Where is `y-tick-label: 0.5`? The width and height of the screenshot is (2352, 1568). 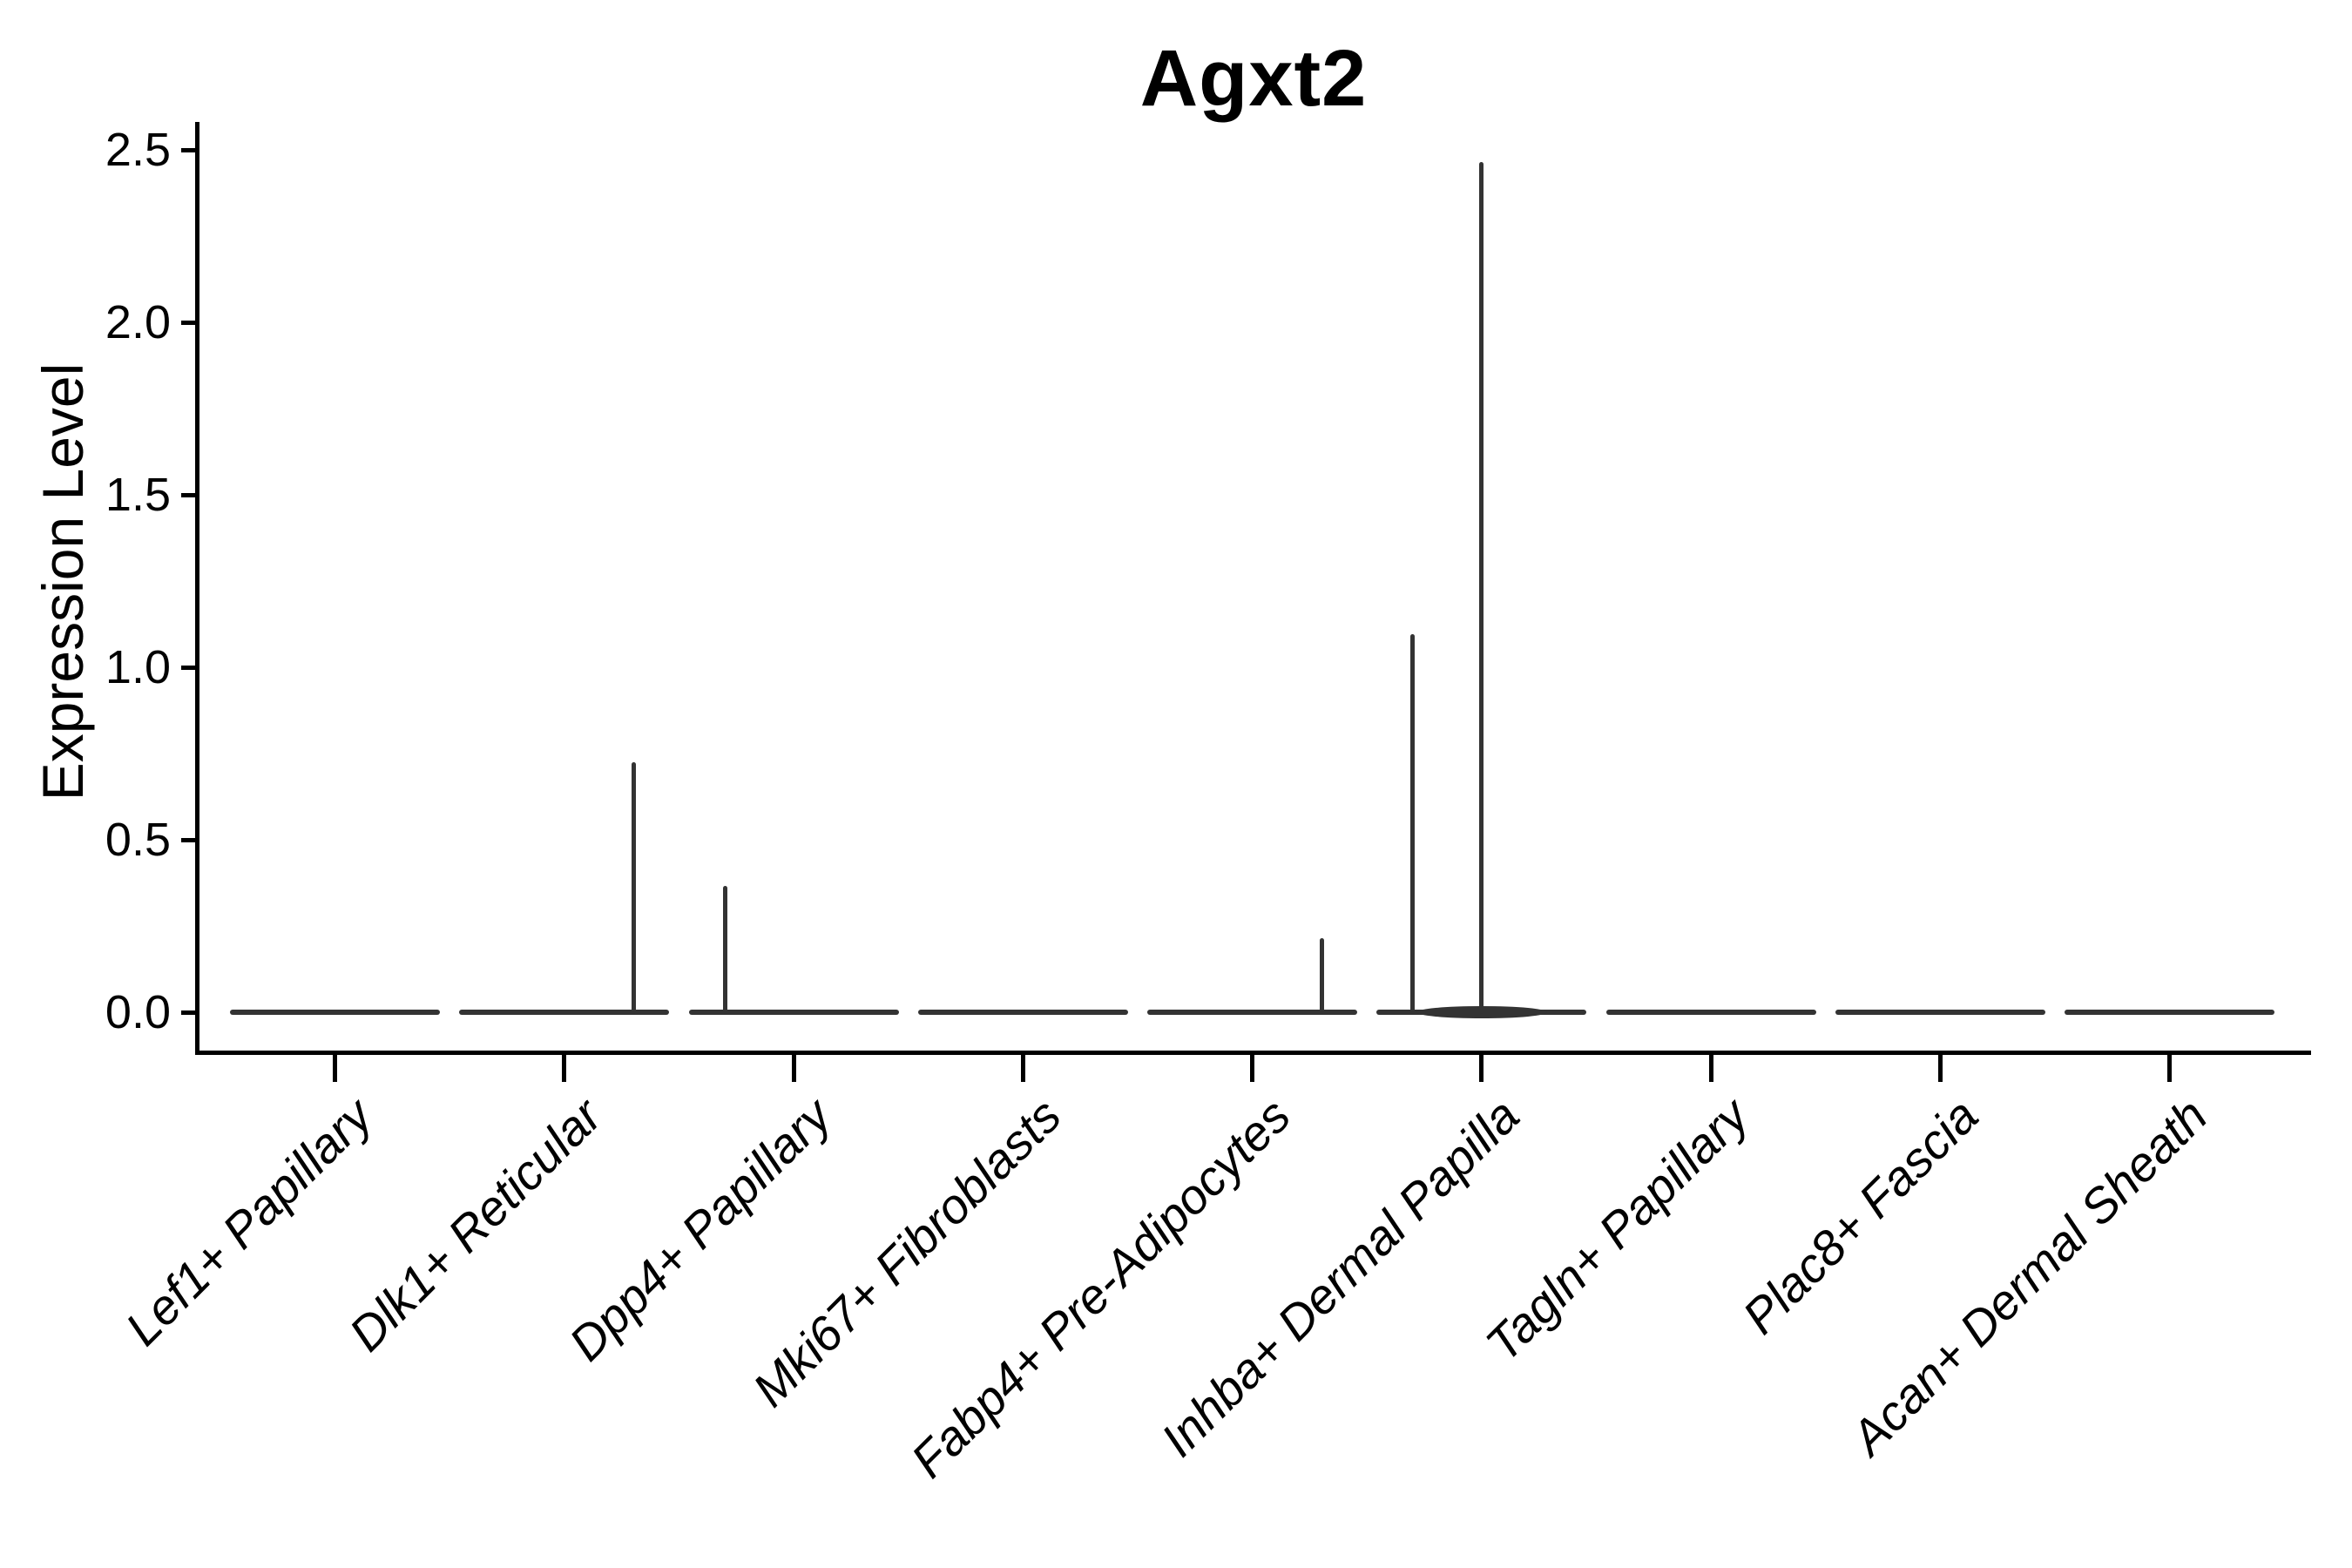 y-tick-label: 0.5 is located at coordinates (138, 840).